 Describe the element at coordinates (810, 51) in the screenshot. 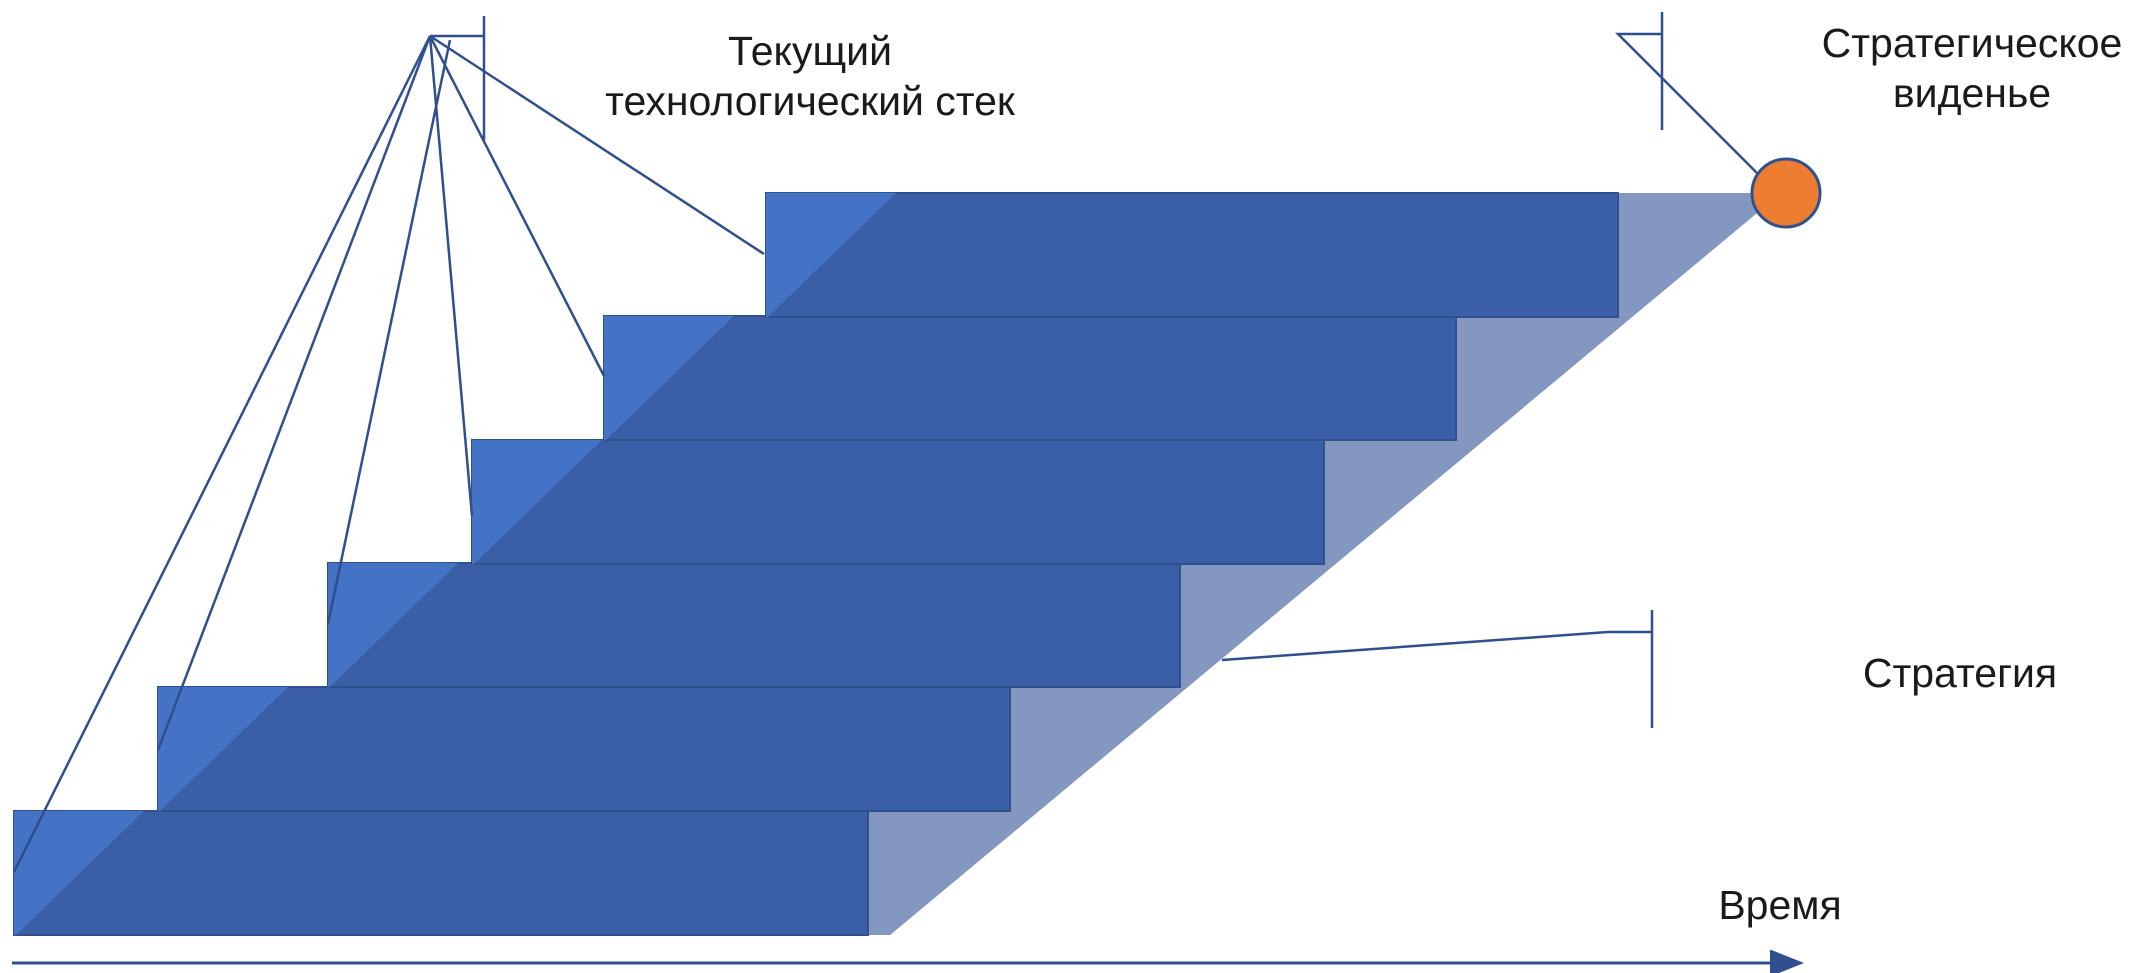

I see `current-stack-label-line-1: Текущий` at that location.